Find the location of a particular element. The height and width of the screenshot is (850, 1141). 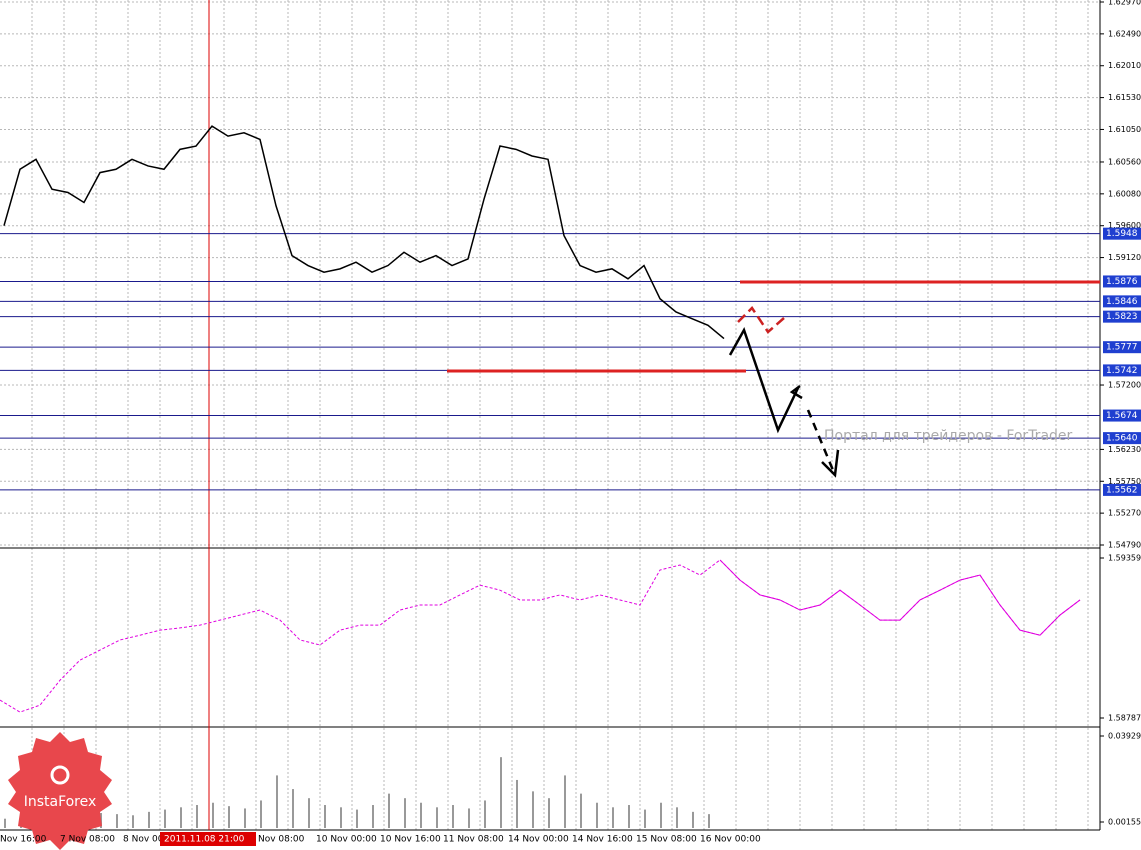

x-tick-label: 14 Nov 16:00 is located at coordinates (602, 840).